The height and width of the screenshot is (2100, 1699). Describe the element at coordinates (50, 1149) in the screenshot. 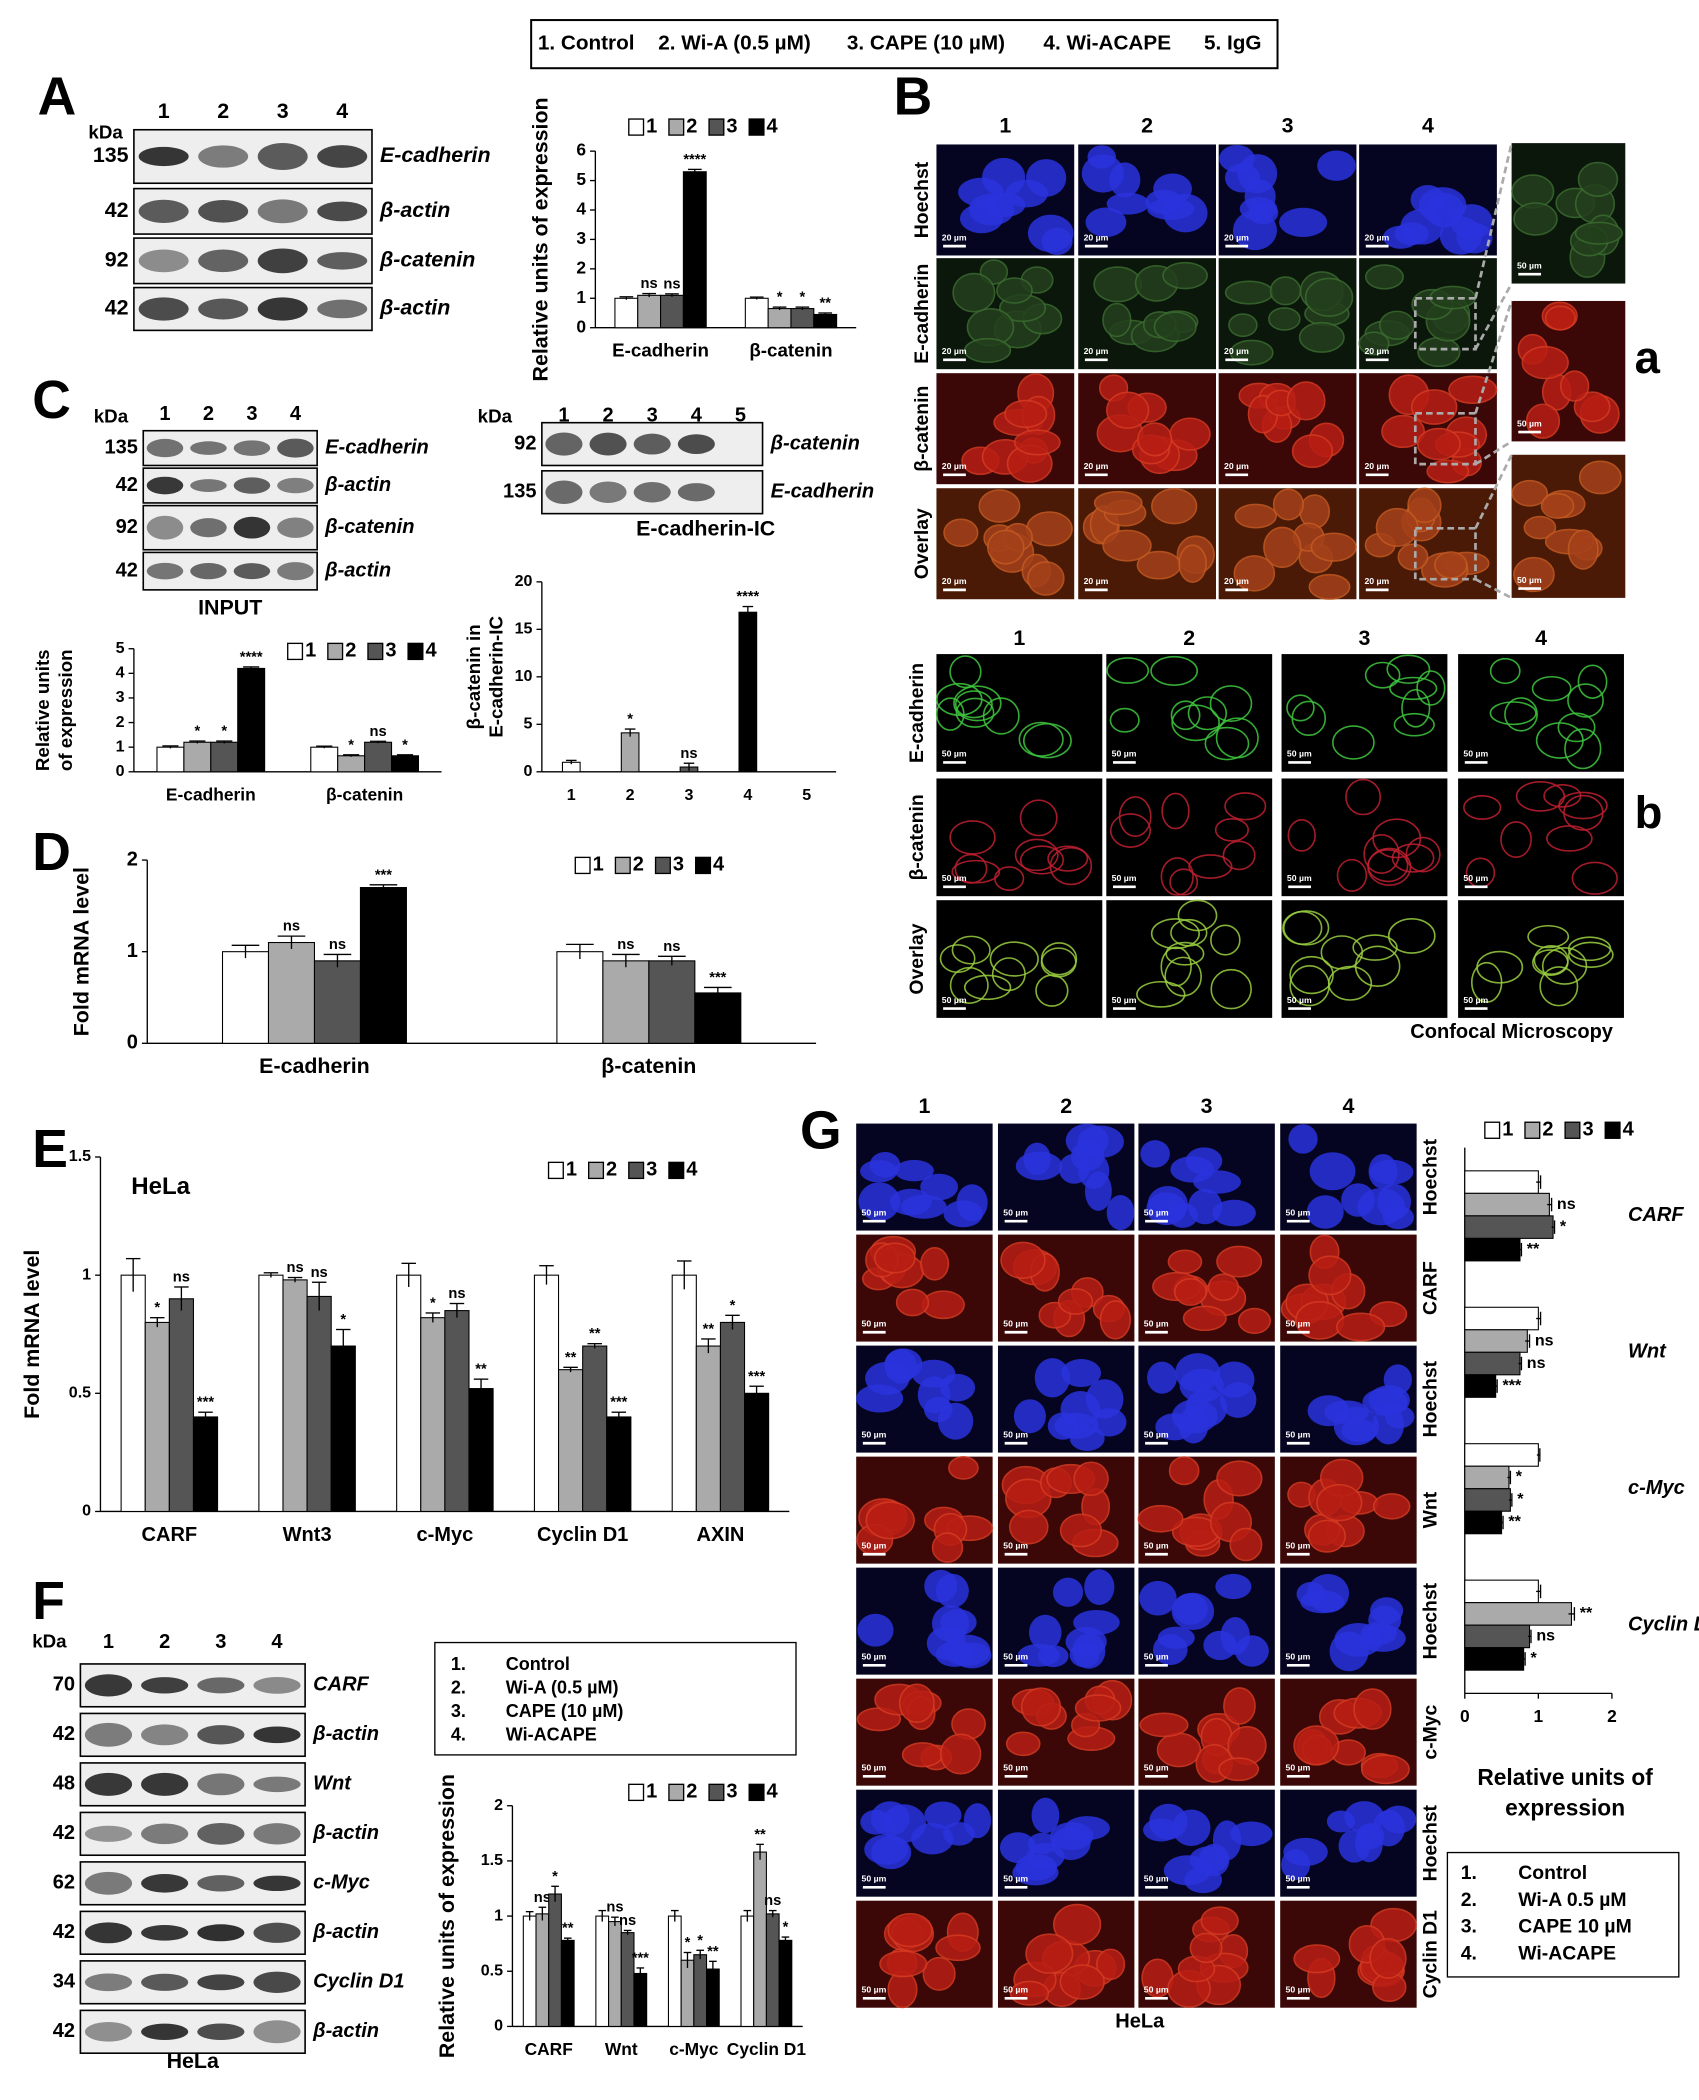

I see `panel-letter: E` at that location.